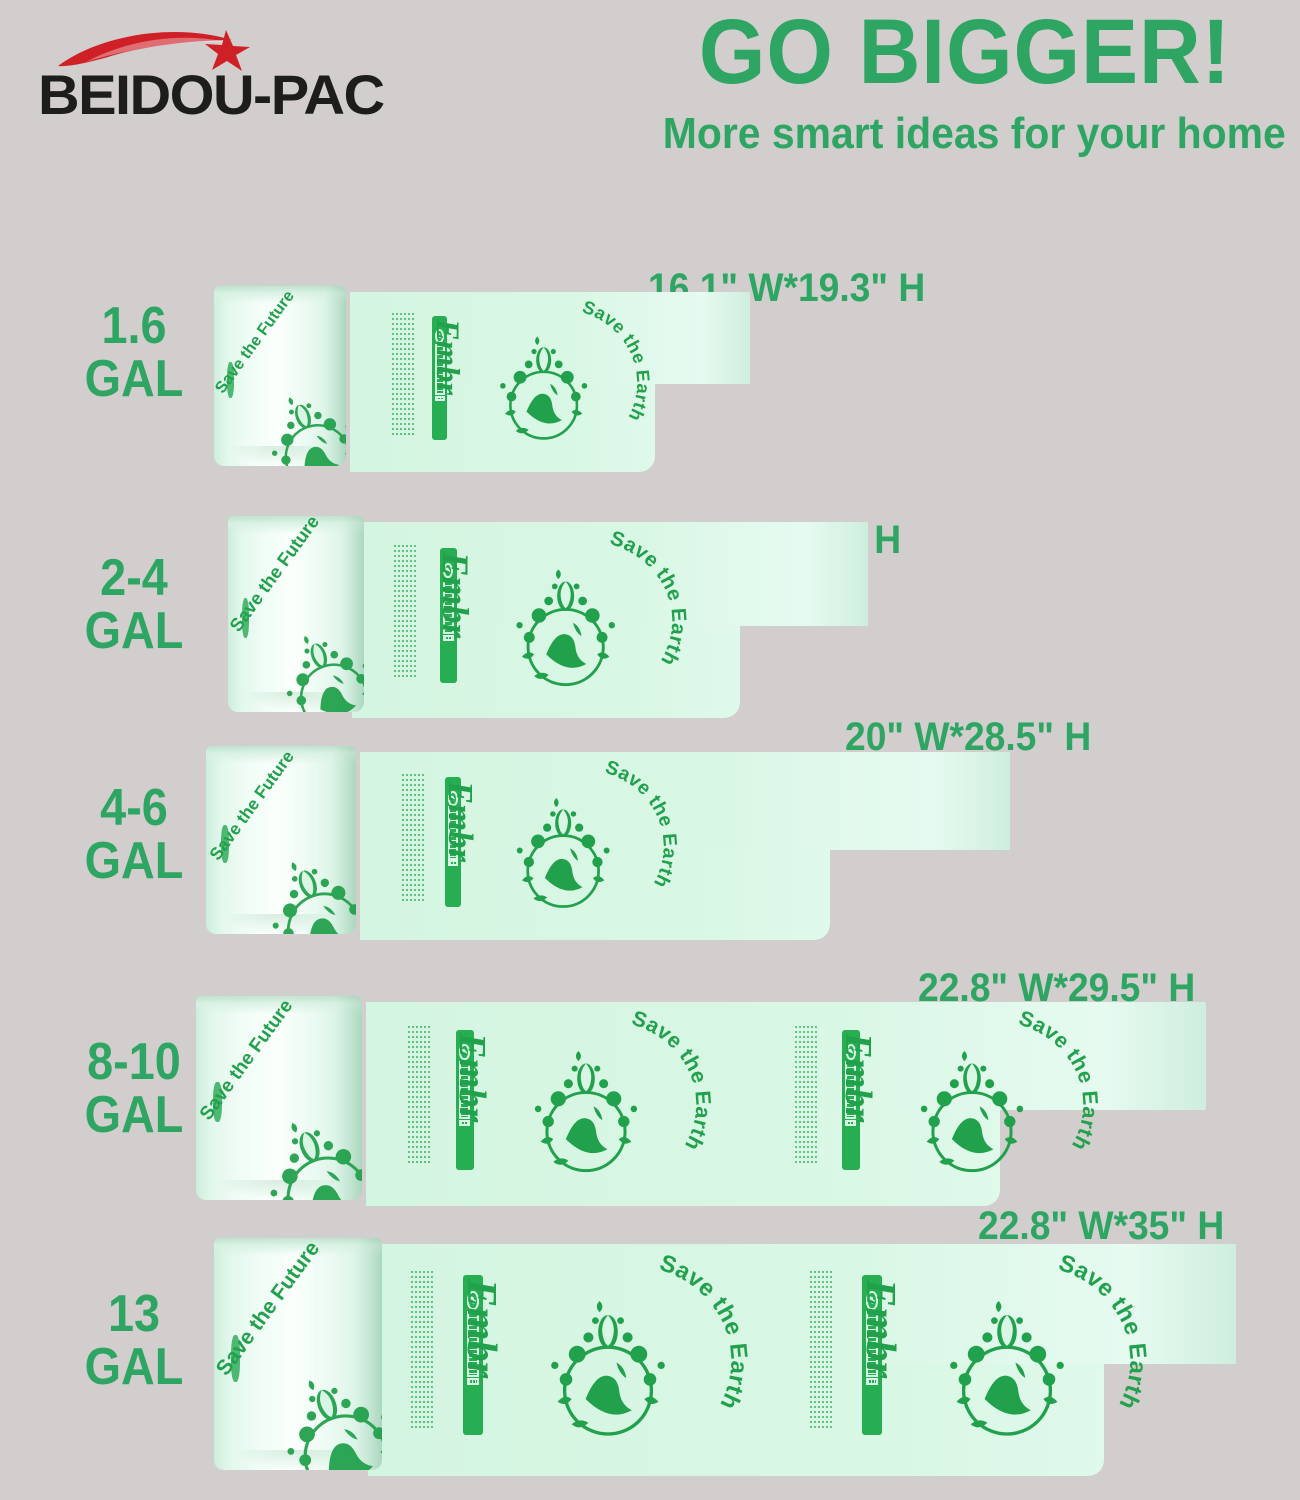 The width and height of the screenshot is (1300, 1500). I want to click on page-headline: GO BIGGER!, so click(965, 52).